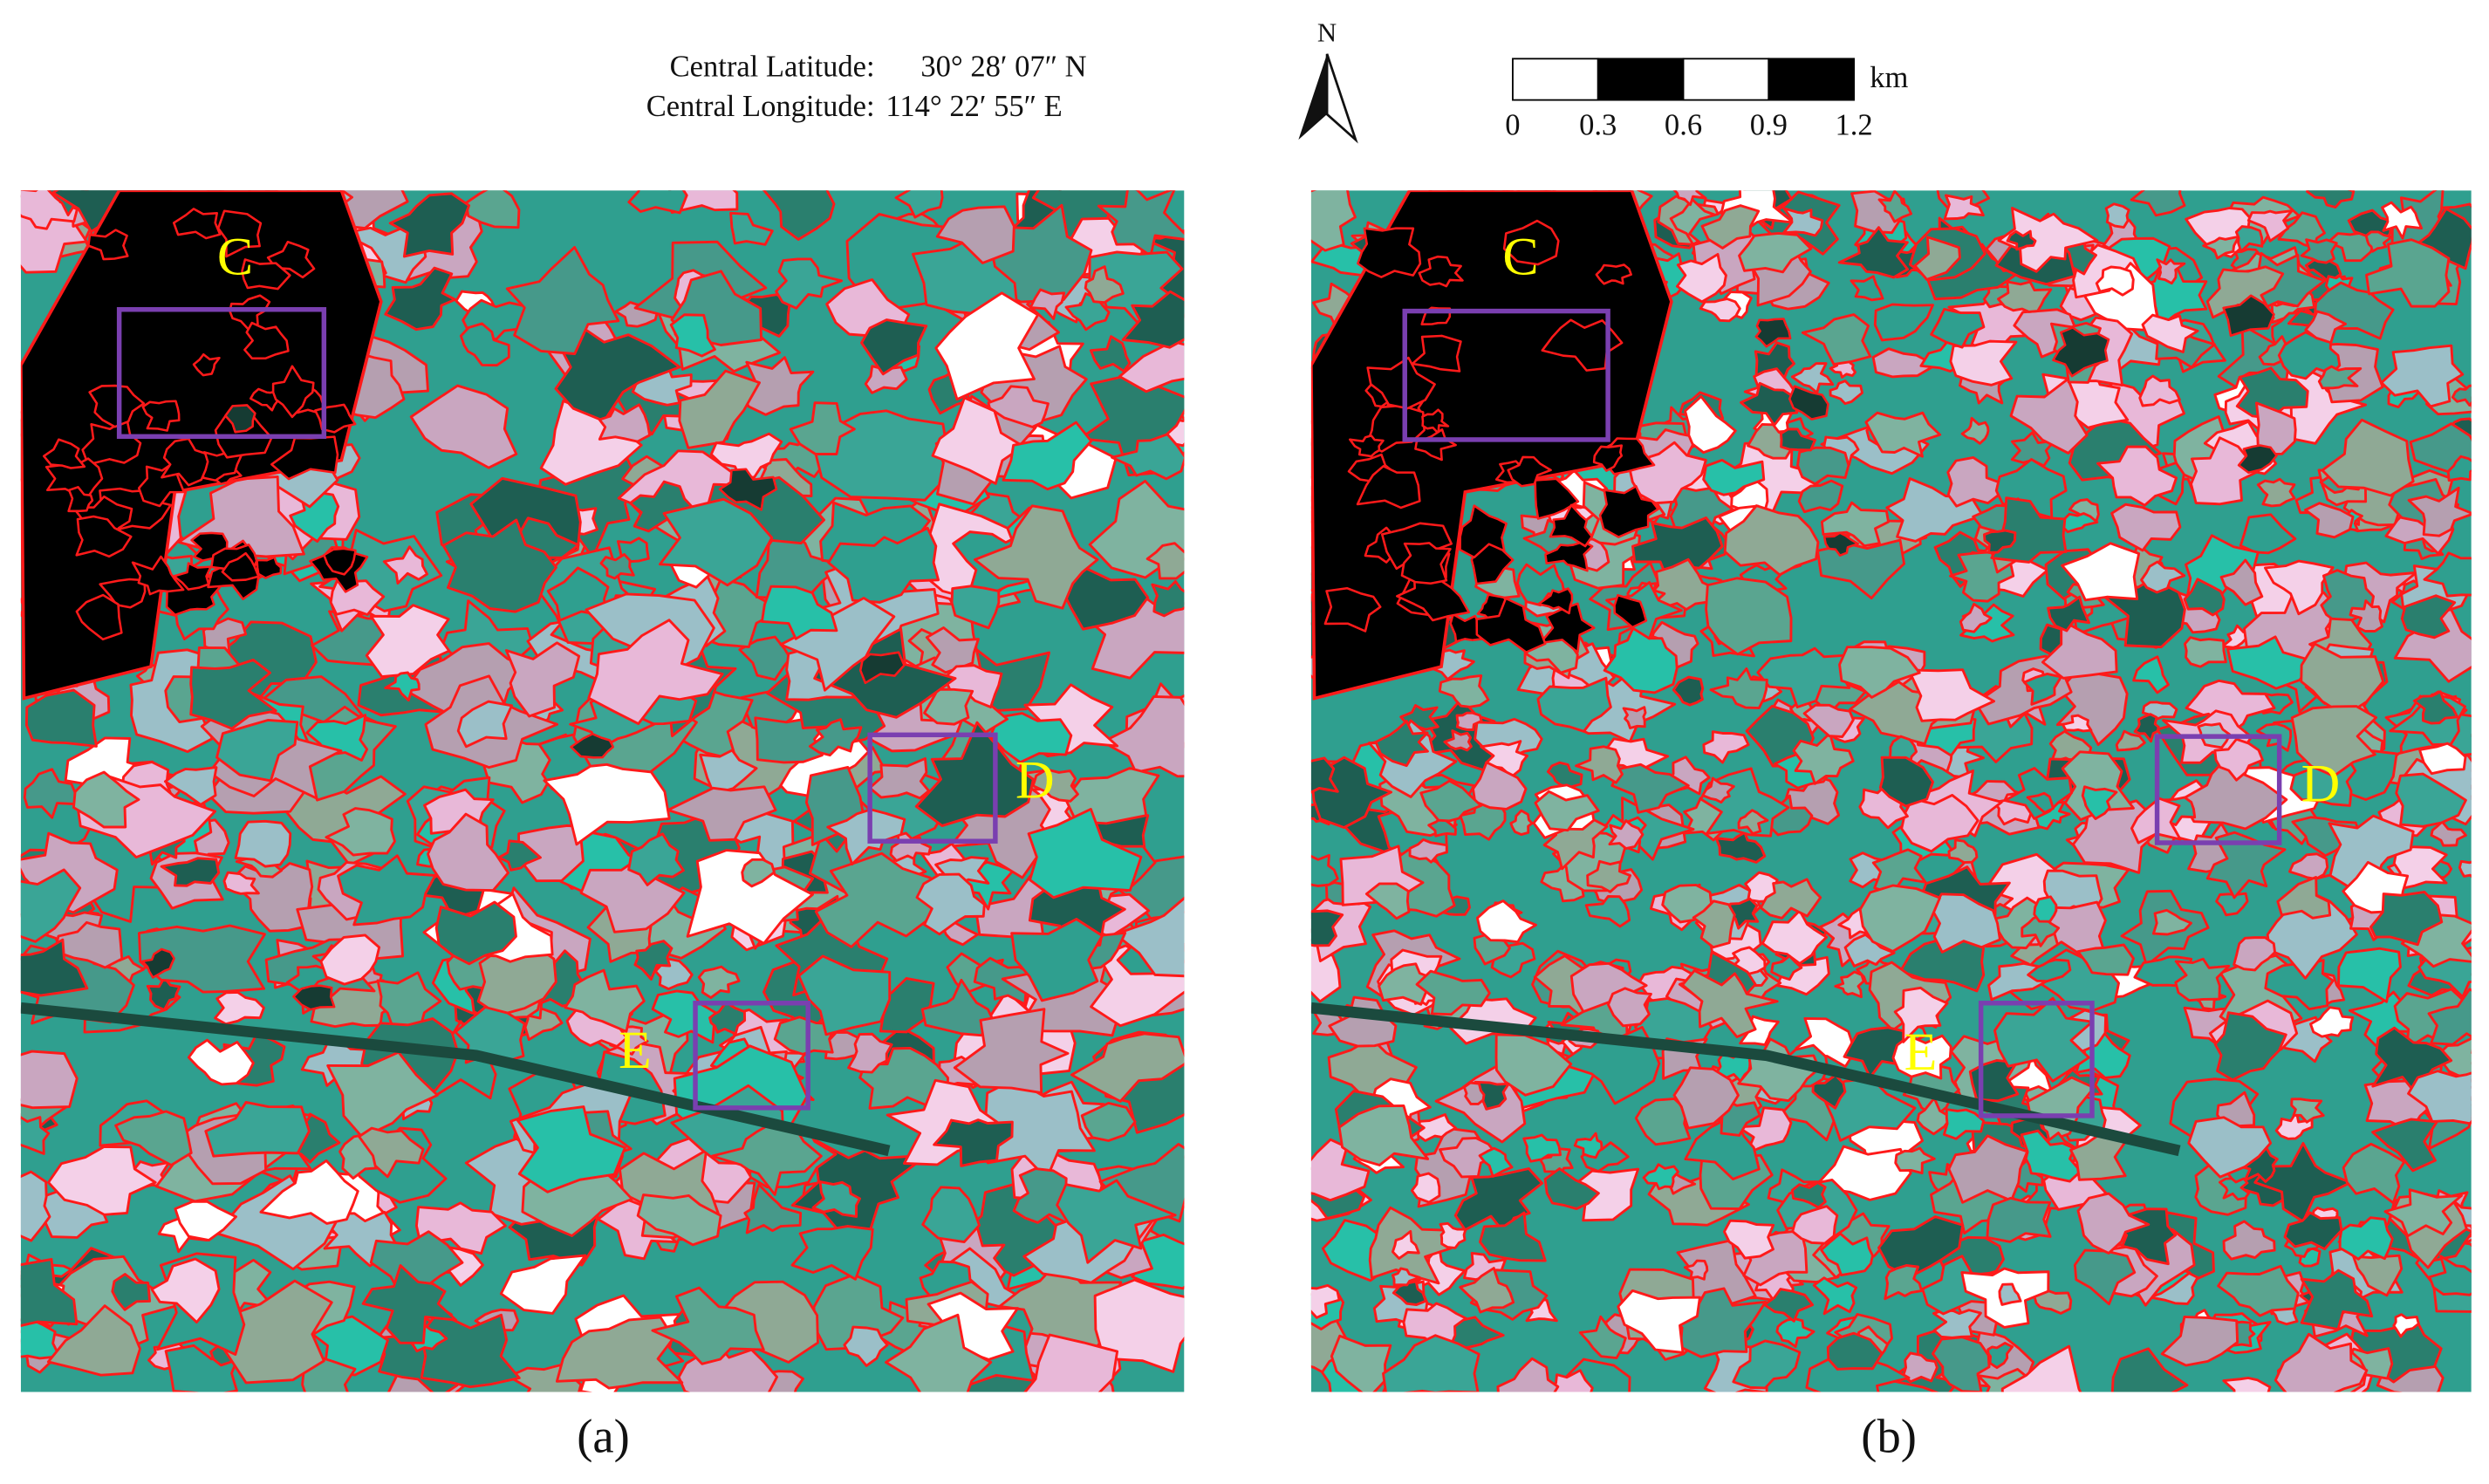  Describe the element at coordinates (1889, 77) in the screenshot. I see `scale-unit: km` at that location.